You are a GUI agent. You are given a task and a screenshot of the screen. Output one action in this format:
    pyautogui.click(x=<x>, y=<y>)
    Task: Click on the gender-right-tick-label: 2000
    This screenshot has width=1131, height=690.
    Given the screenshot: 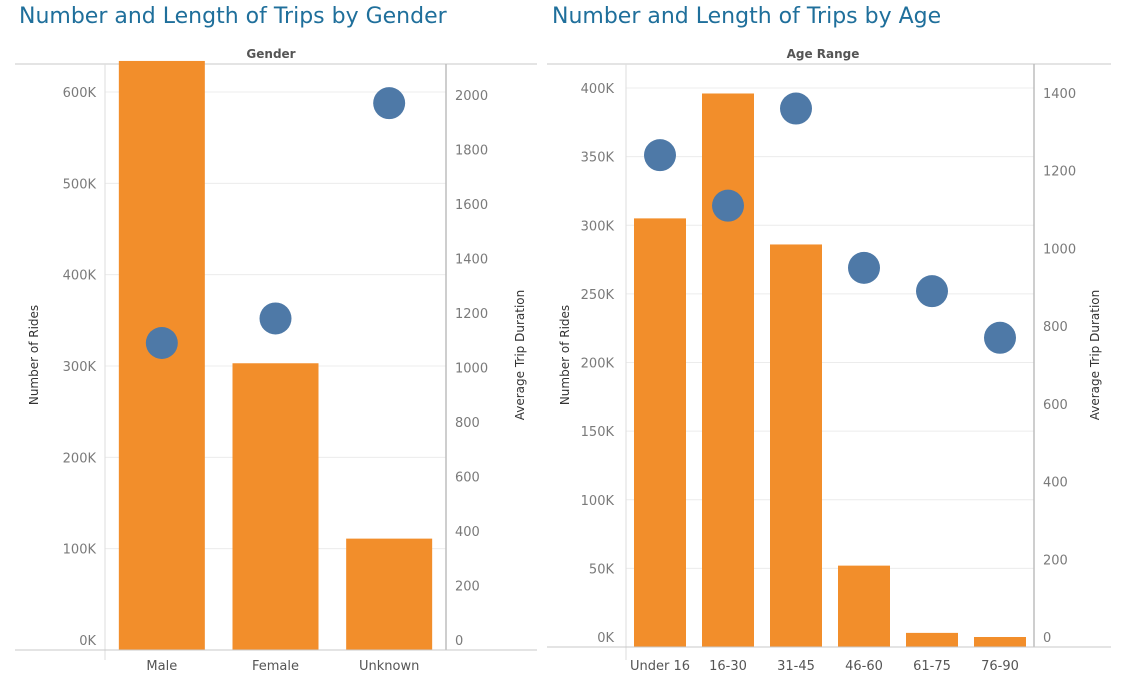 What is the action you would take?
    pyautogui.click(x=471, y=96)
    